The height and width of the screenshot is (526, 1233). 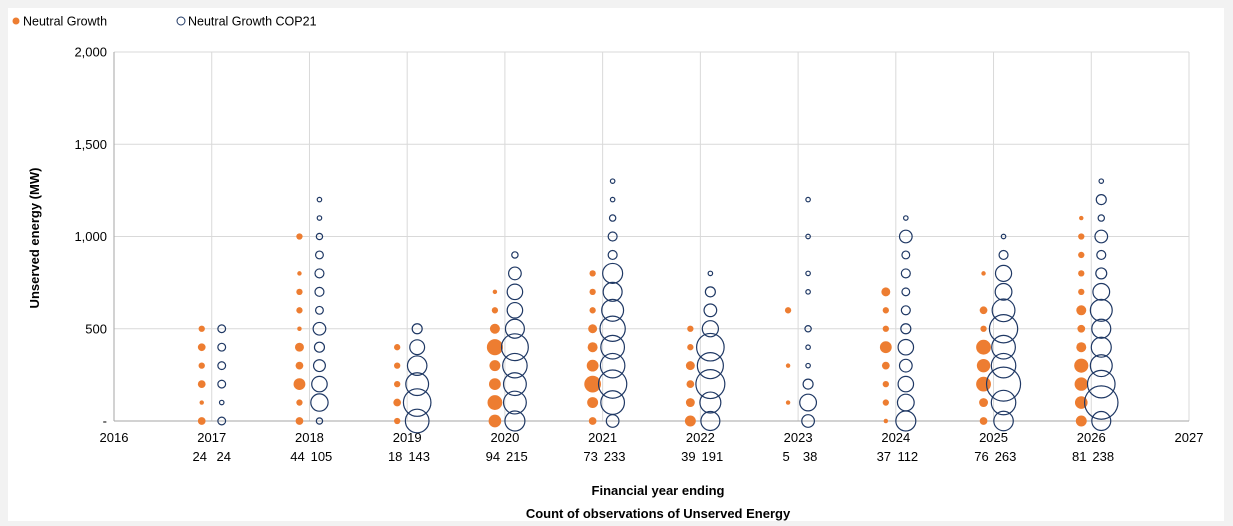 I want to click on count-neutral-growth-cop21: 24, so click(x=223, y=456).